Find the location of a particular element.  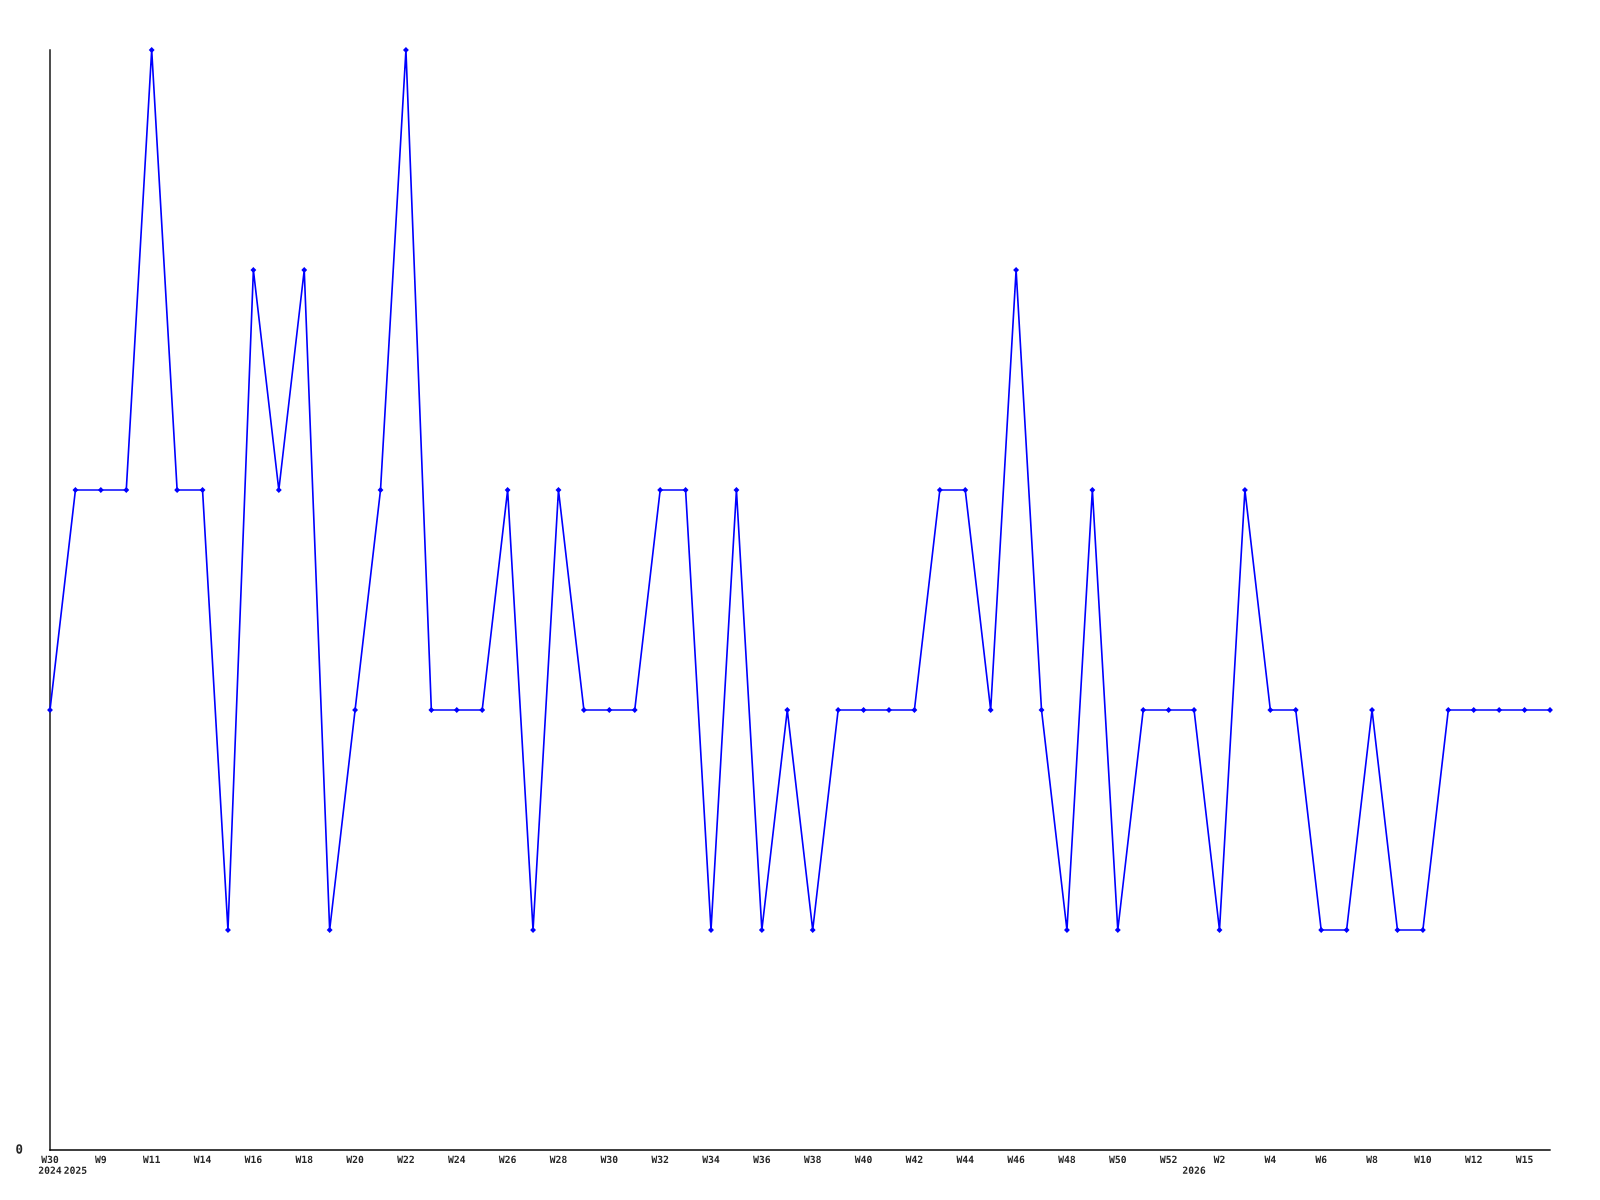

x-tick-label: W34 is located at coordinates (711, 1159).